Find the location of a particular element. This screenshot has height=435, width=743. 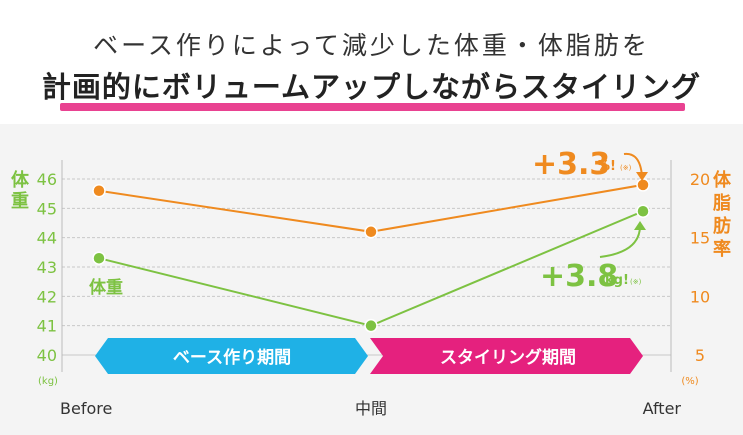

left-tick-label: 42 is located at coordinates (47, 296).